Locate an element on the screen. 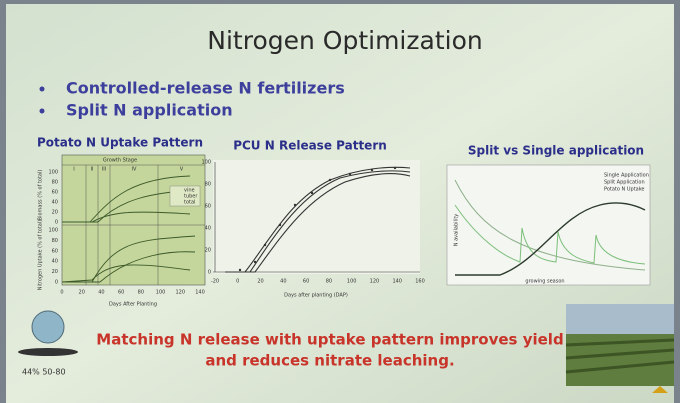  bullet: Controlled-release N fertilizers is located at coordinates (205, 88).